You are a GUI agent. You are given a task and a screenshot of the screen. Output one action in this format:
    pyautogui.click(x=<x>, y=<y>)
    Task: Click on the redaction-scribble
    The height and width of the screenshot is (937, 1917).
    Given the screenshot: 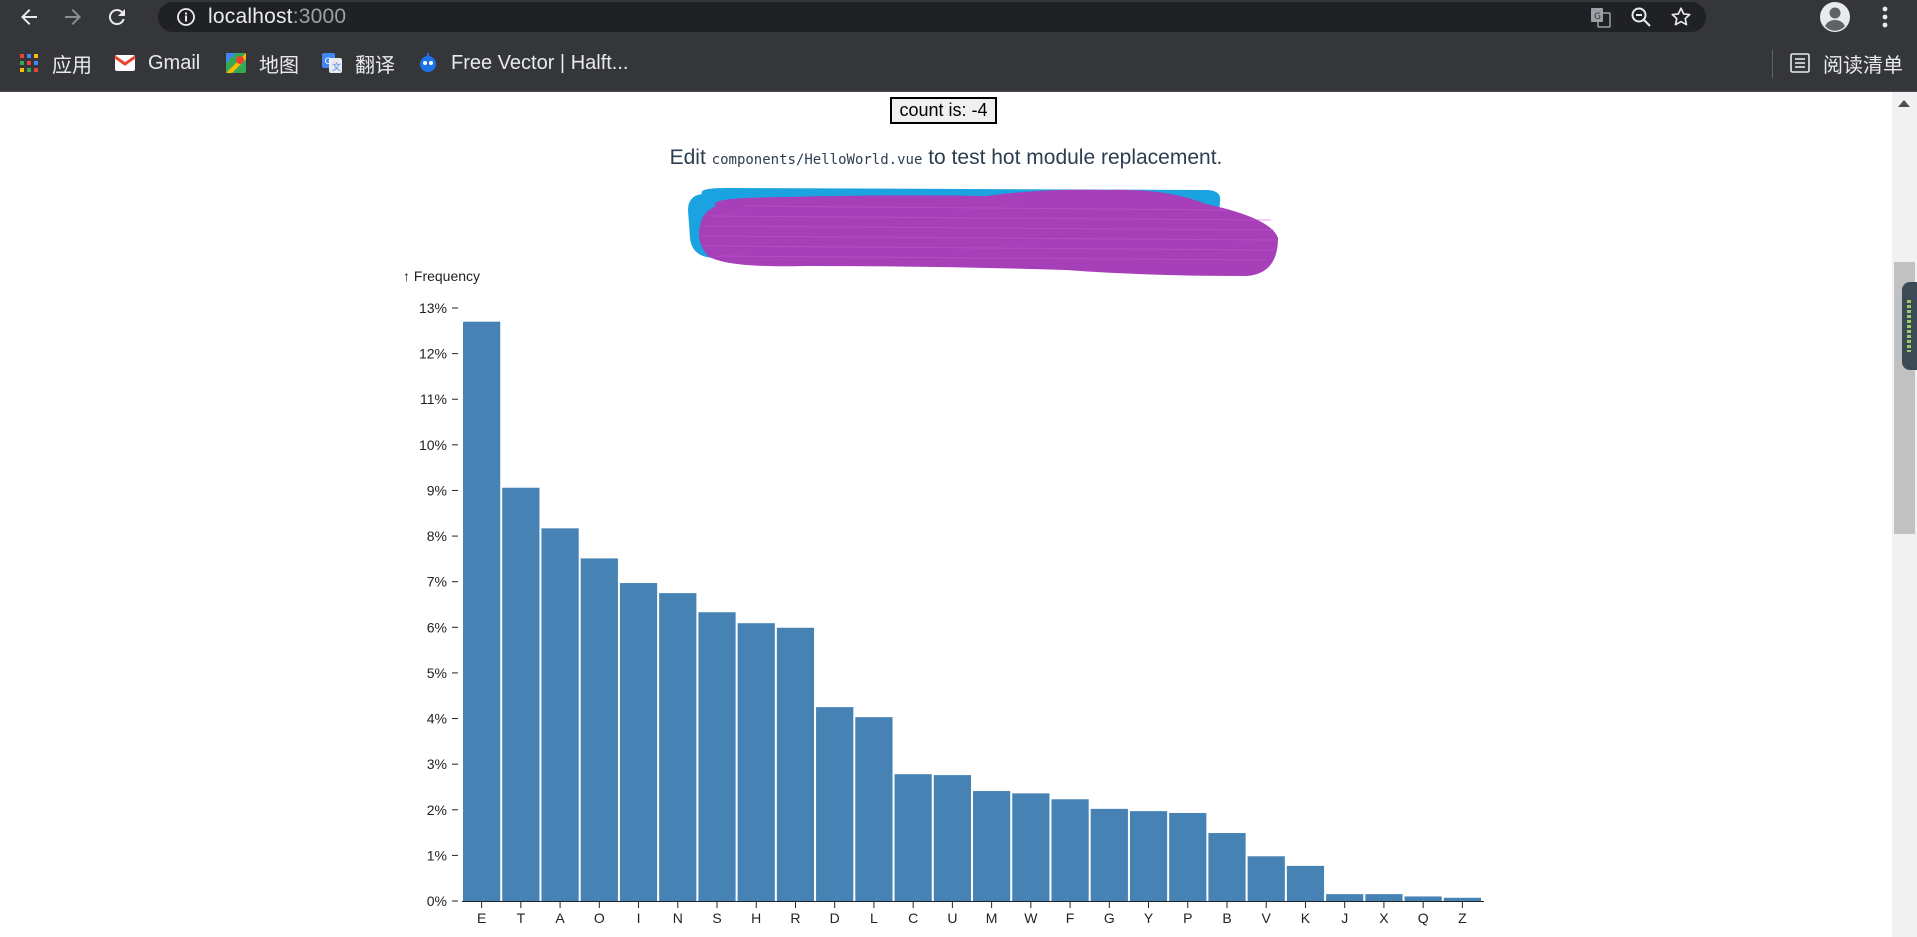 What is the action you would take?
    pyautogui.click(x=983, y=232)
    